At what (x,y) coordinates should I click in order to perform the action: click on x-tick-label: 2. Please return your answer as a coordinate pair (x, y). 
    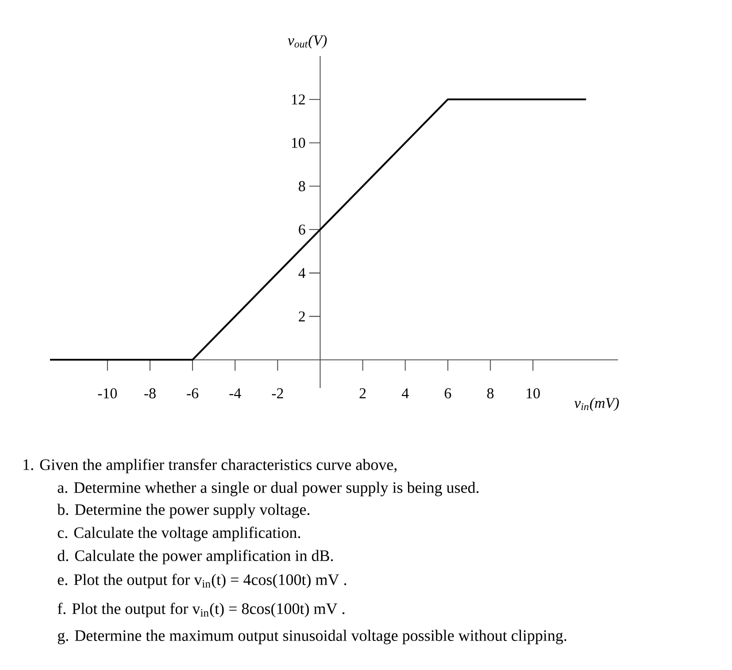
    Looking at the image, I should click on (363, 393).